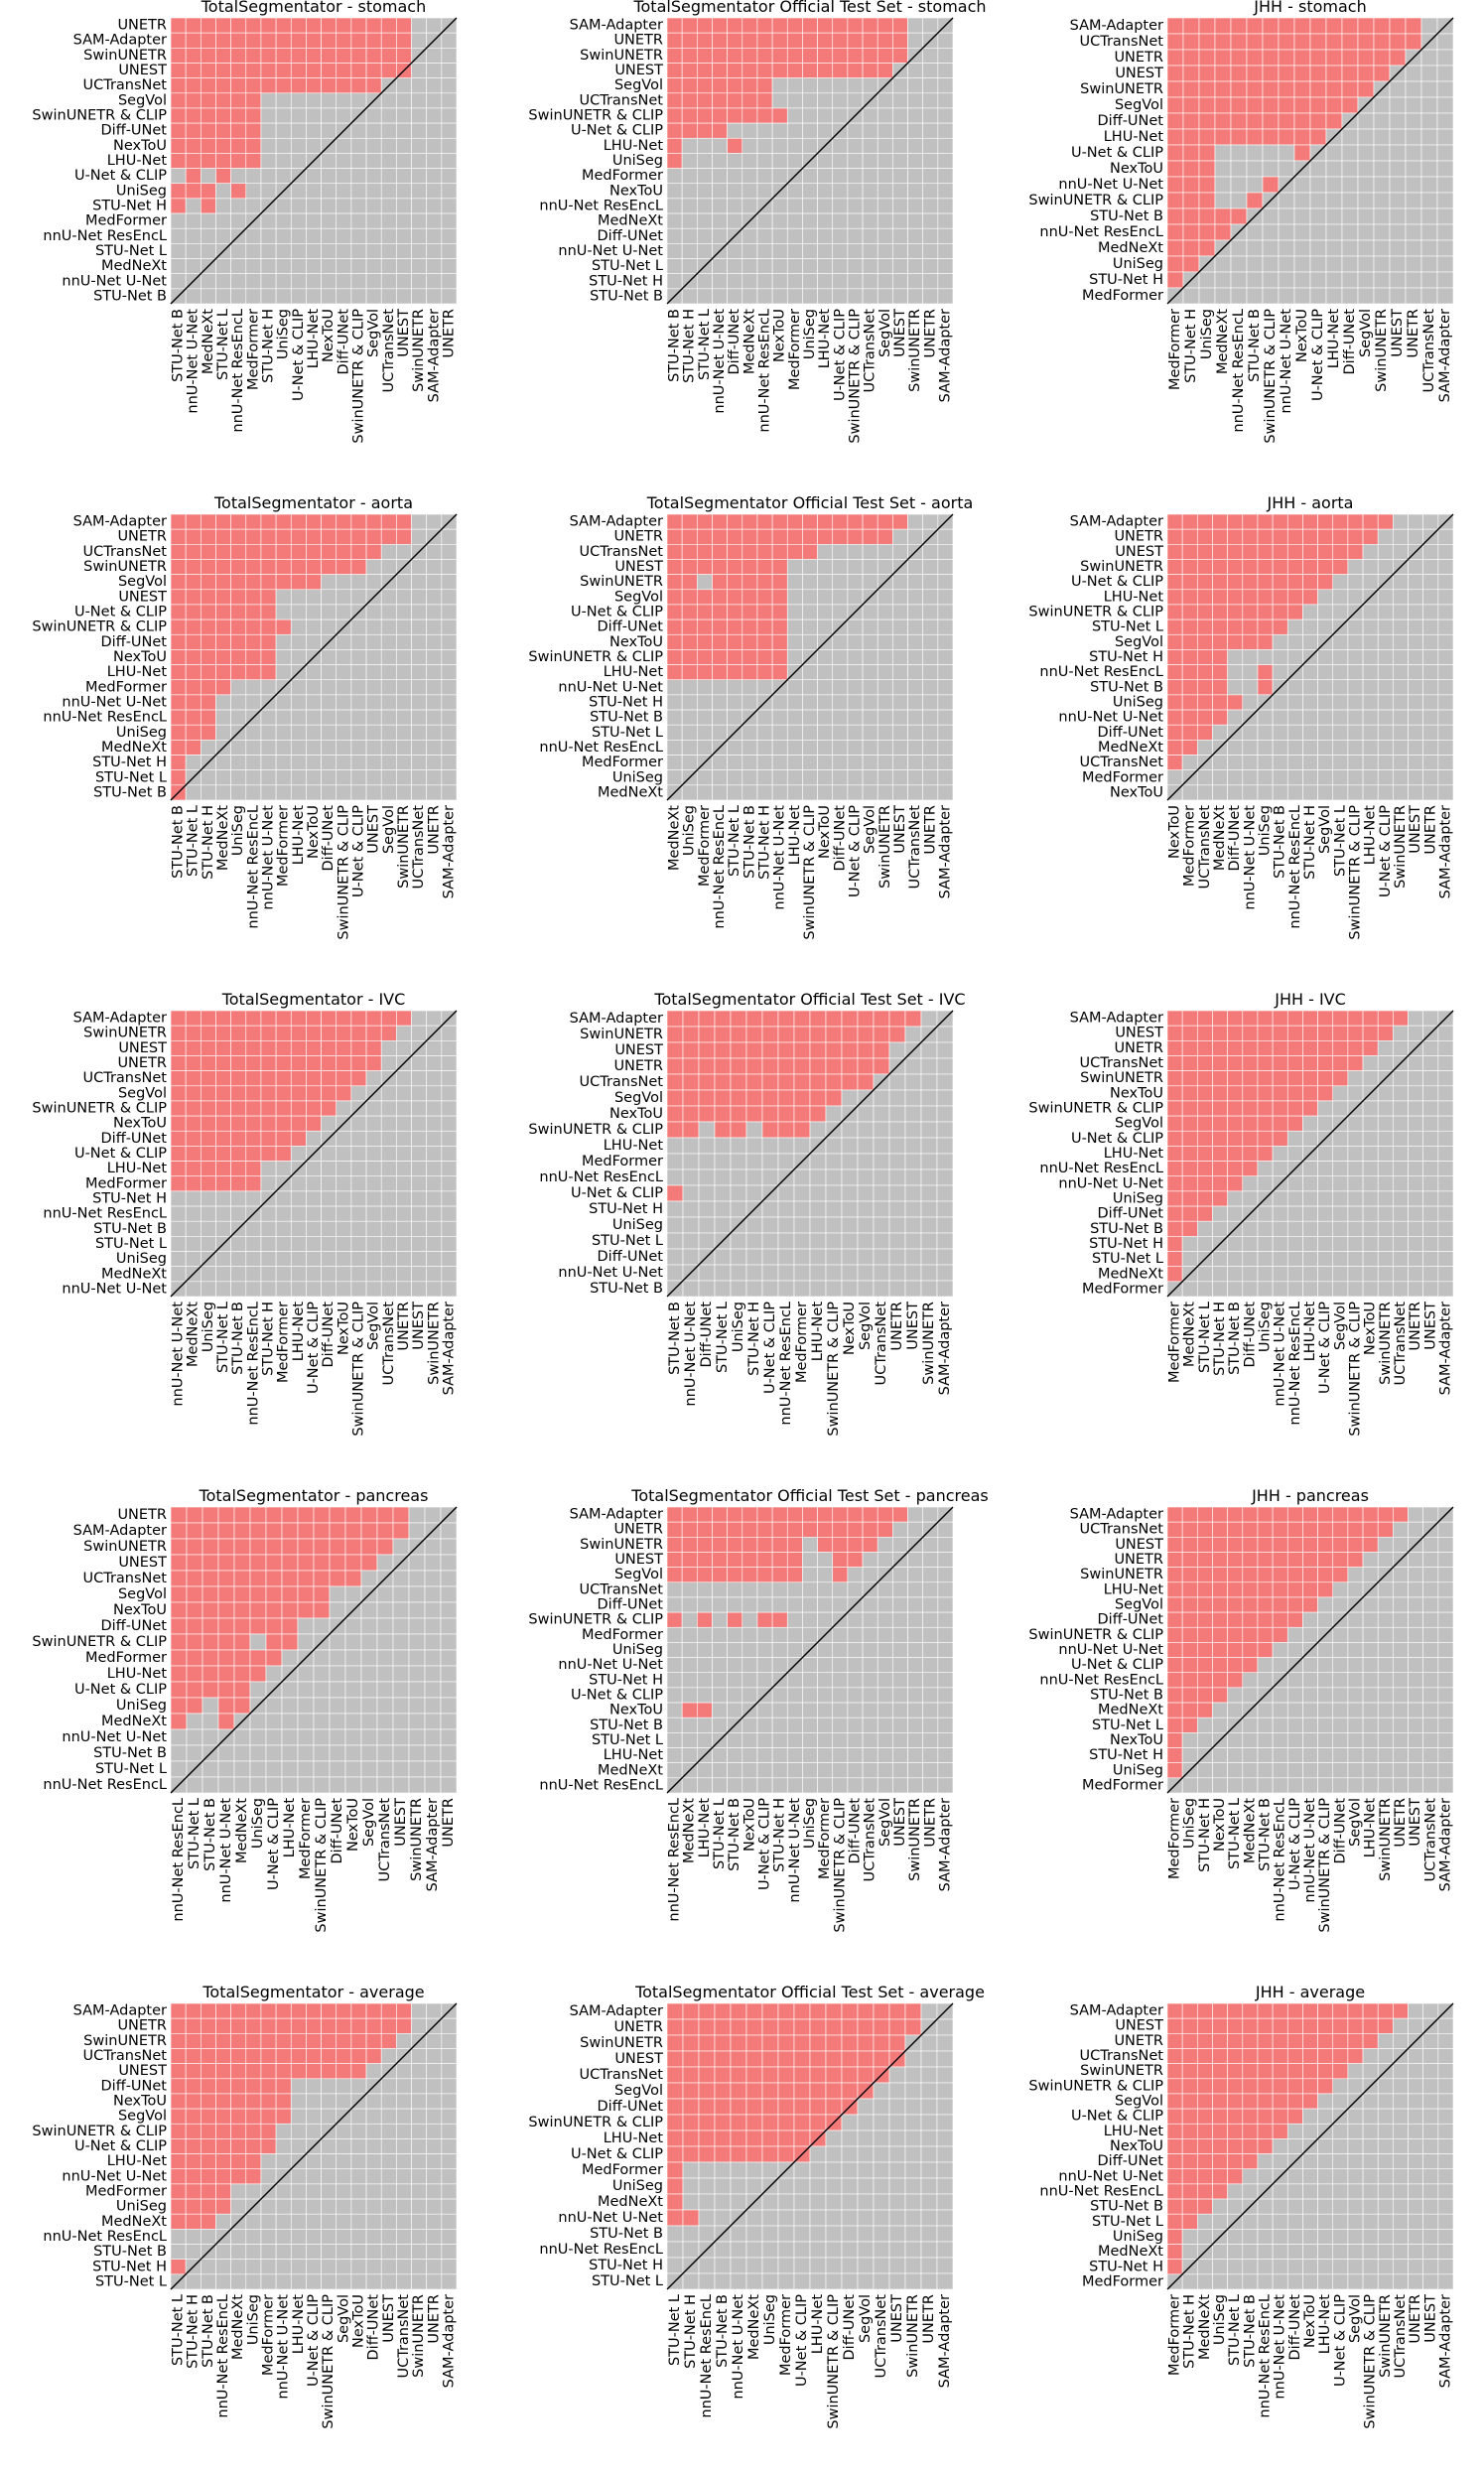 The image size is (1484, 2473). What do you see at coordinates (126, 687) in the screenshot?
I see `row-label: MedFormer` at bounding box center [126, 687].